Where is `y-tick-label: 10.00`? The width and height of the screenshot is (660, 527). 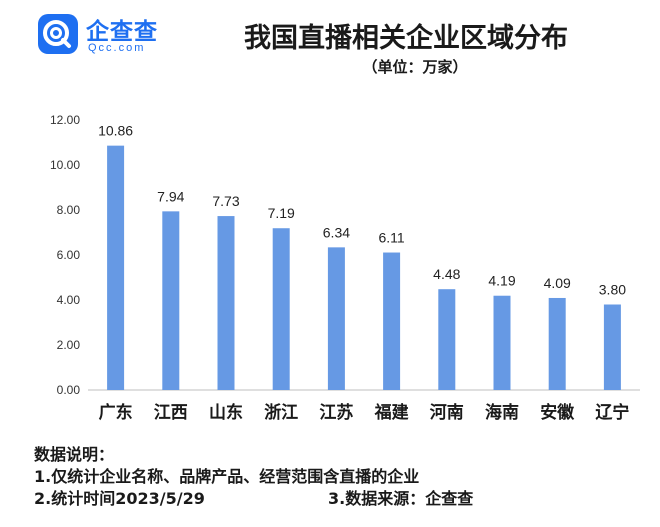
y-tick-label: 10.00 is located at coordinates (65, 165).